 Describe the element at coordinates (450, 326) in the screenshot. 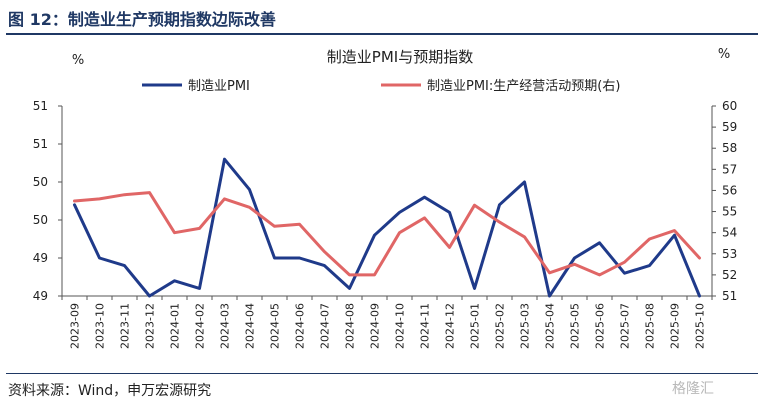

I see `x-tick-label: 2024-12` at that location.